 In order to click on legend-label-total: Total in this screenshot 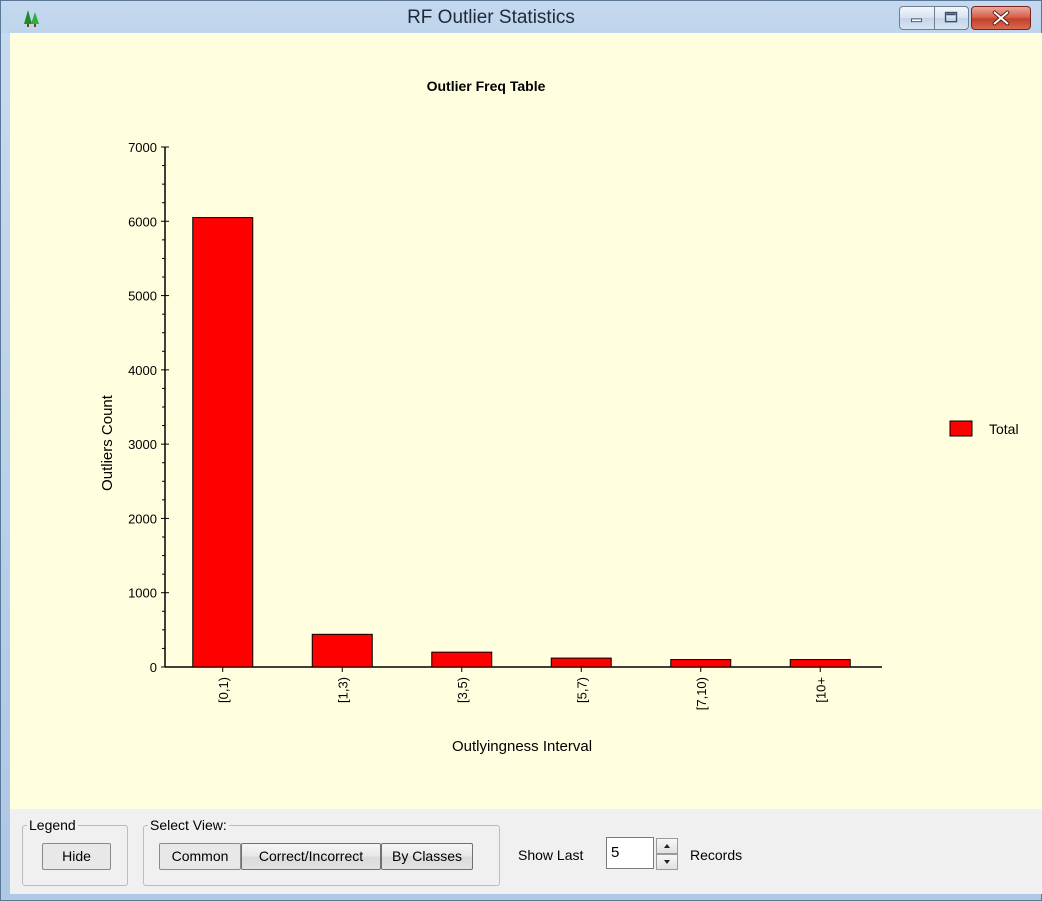, I will do `click(1004, 429)`.